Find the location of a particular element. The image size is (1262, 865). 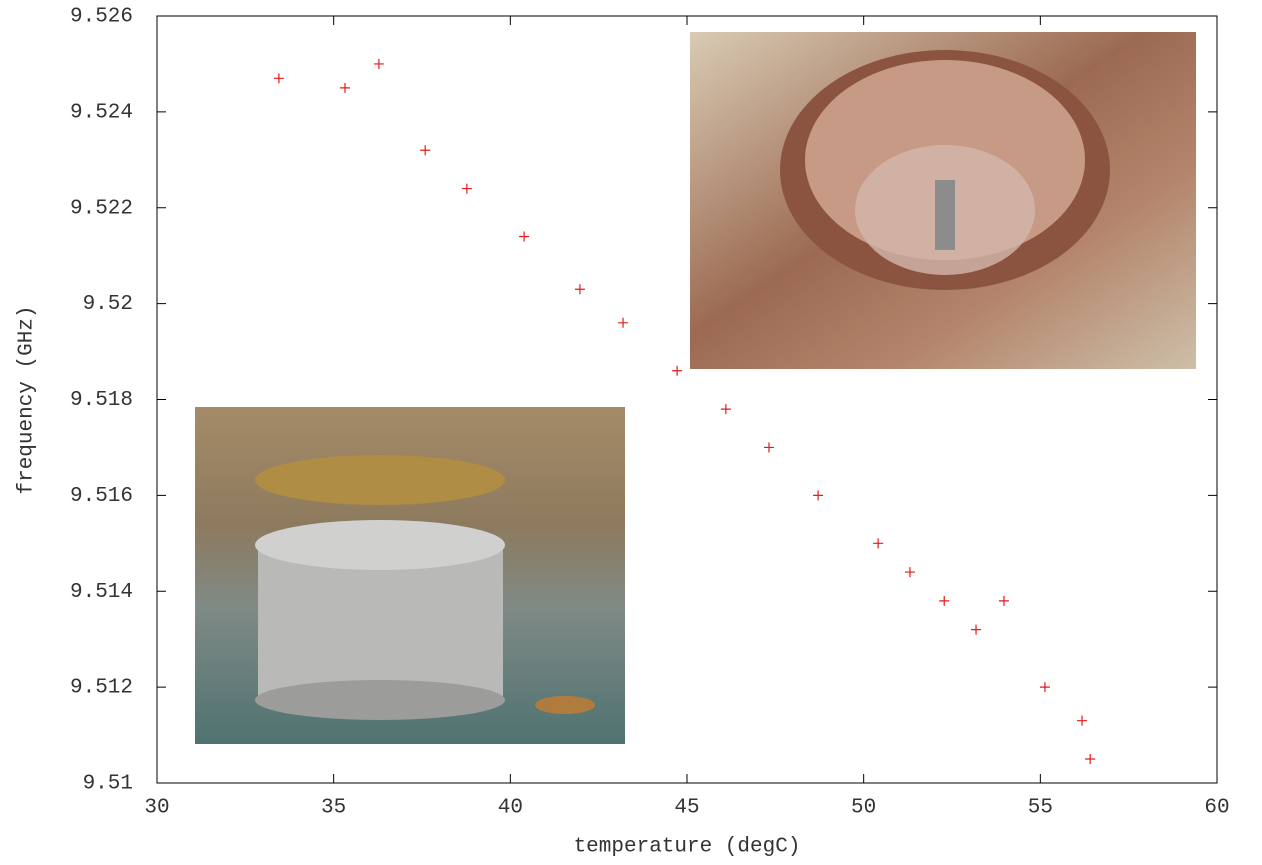

y-tick-label: 9.526 is located at coordinates (101, 17).